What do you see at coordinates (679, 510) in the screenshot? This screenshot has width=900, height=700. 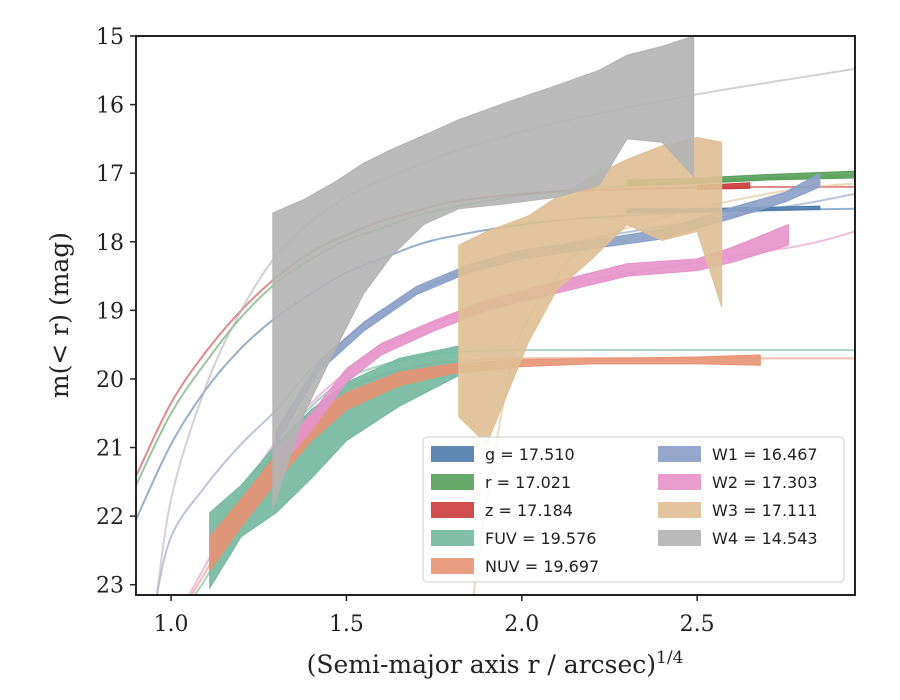 I see `legend-swatch-w3` at bounding box center [679, 510].